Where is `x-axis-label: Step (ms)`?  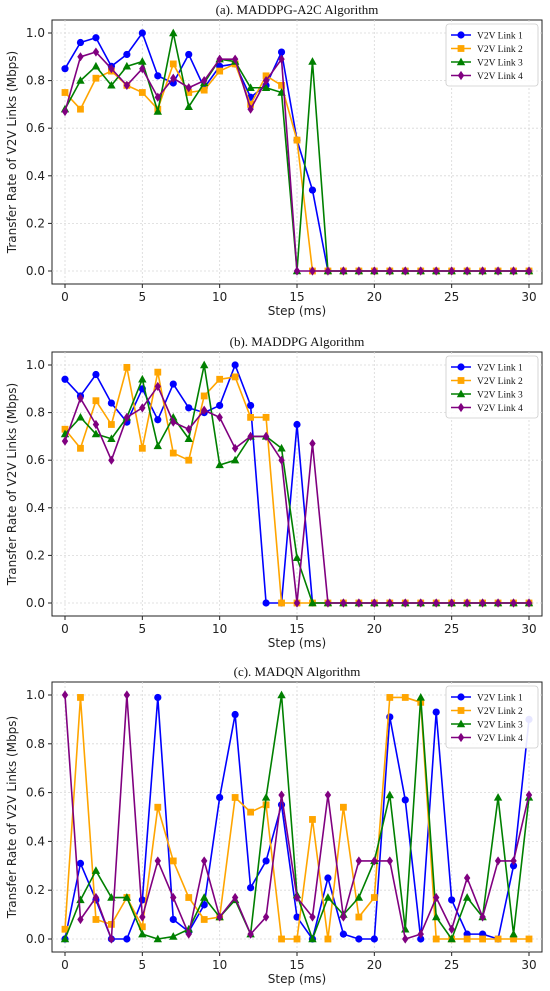
x-axis-label: Step (ms) is located at coordinates (297, 979).